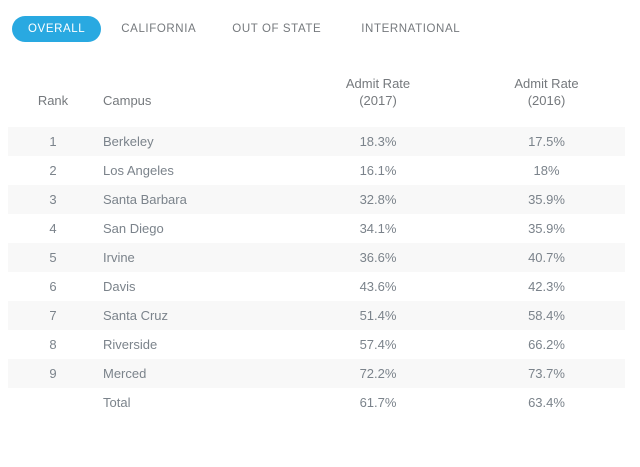 This screenshot has width=640, height=467. I want to click on campus-cell: Merced, so click(125, 373).